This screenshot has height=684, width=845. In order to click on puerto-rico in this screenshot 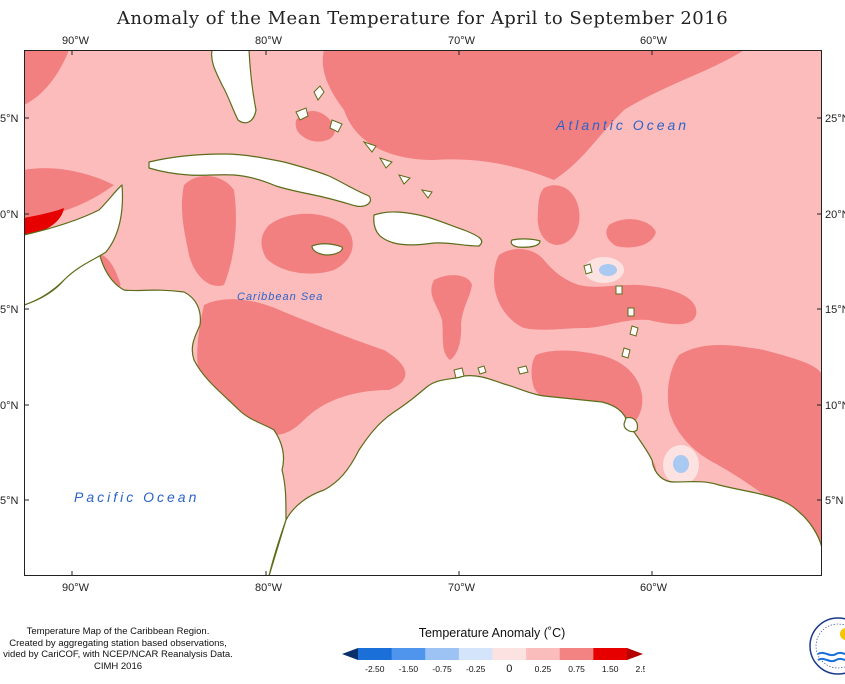, I will do `click(525, 243)`.